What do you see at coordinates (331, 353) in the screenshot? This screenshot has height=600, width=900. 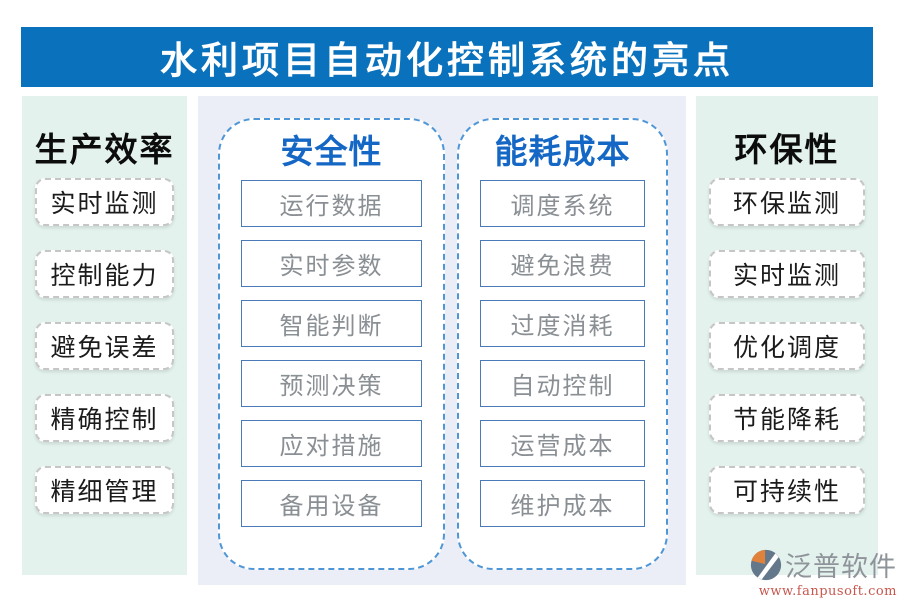 I see `feature-list-safety: 运行数据实时参数智能判断预测决策应对措施备用设备` at bounding box center [331, 353].